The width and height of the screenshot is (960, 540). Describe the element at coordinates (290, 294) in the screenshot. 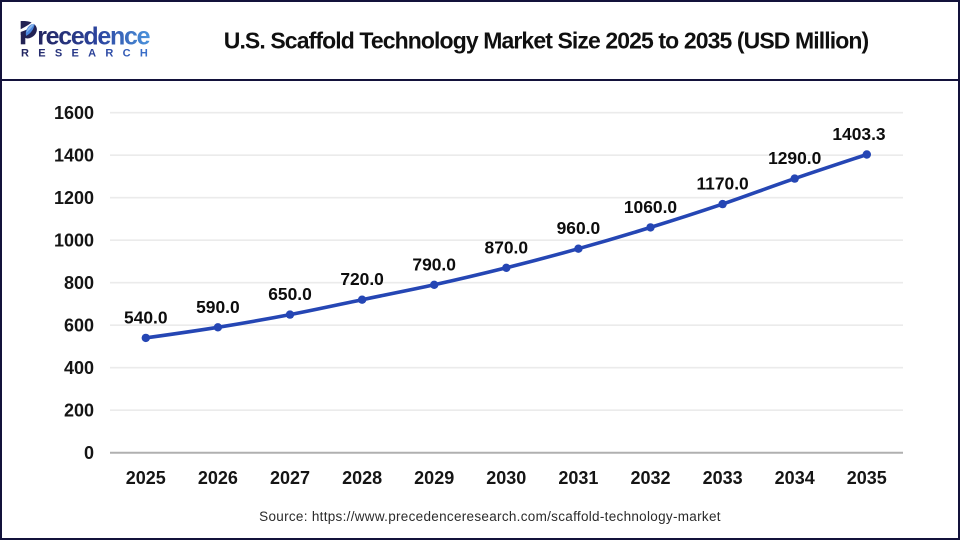

I see `svg-text: 650.0` at that location.